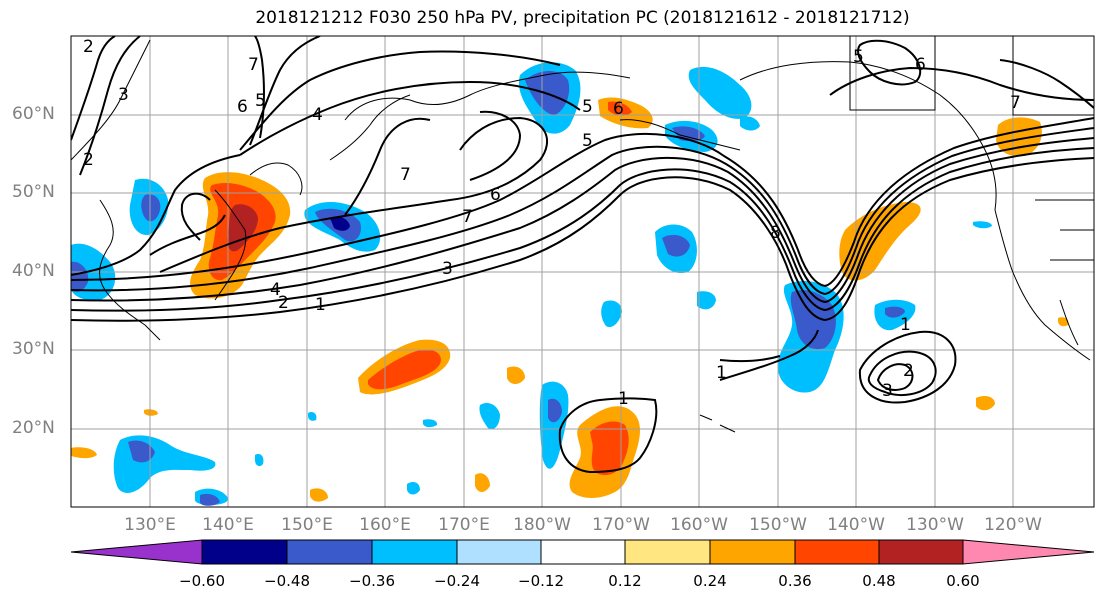  What do you see at coordinates (542, 525) in the screenshot?
I see `lon-label: 180°W` at bounding box center [542, 525].